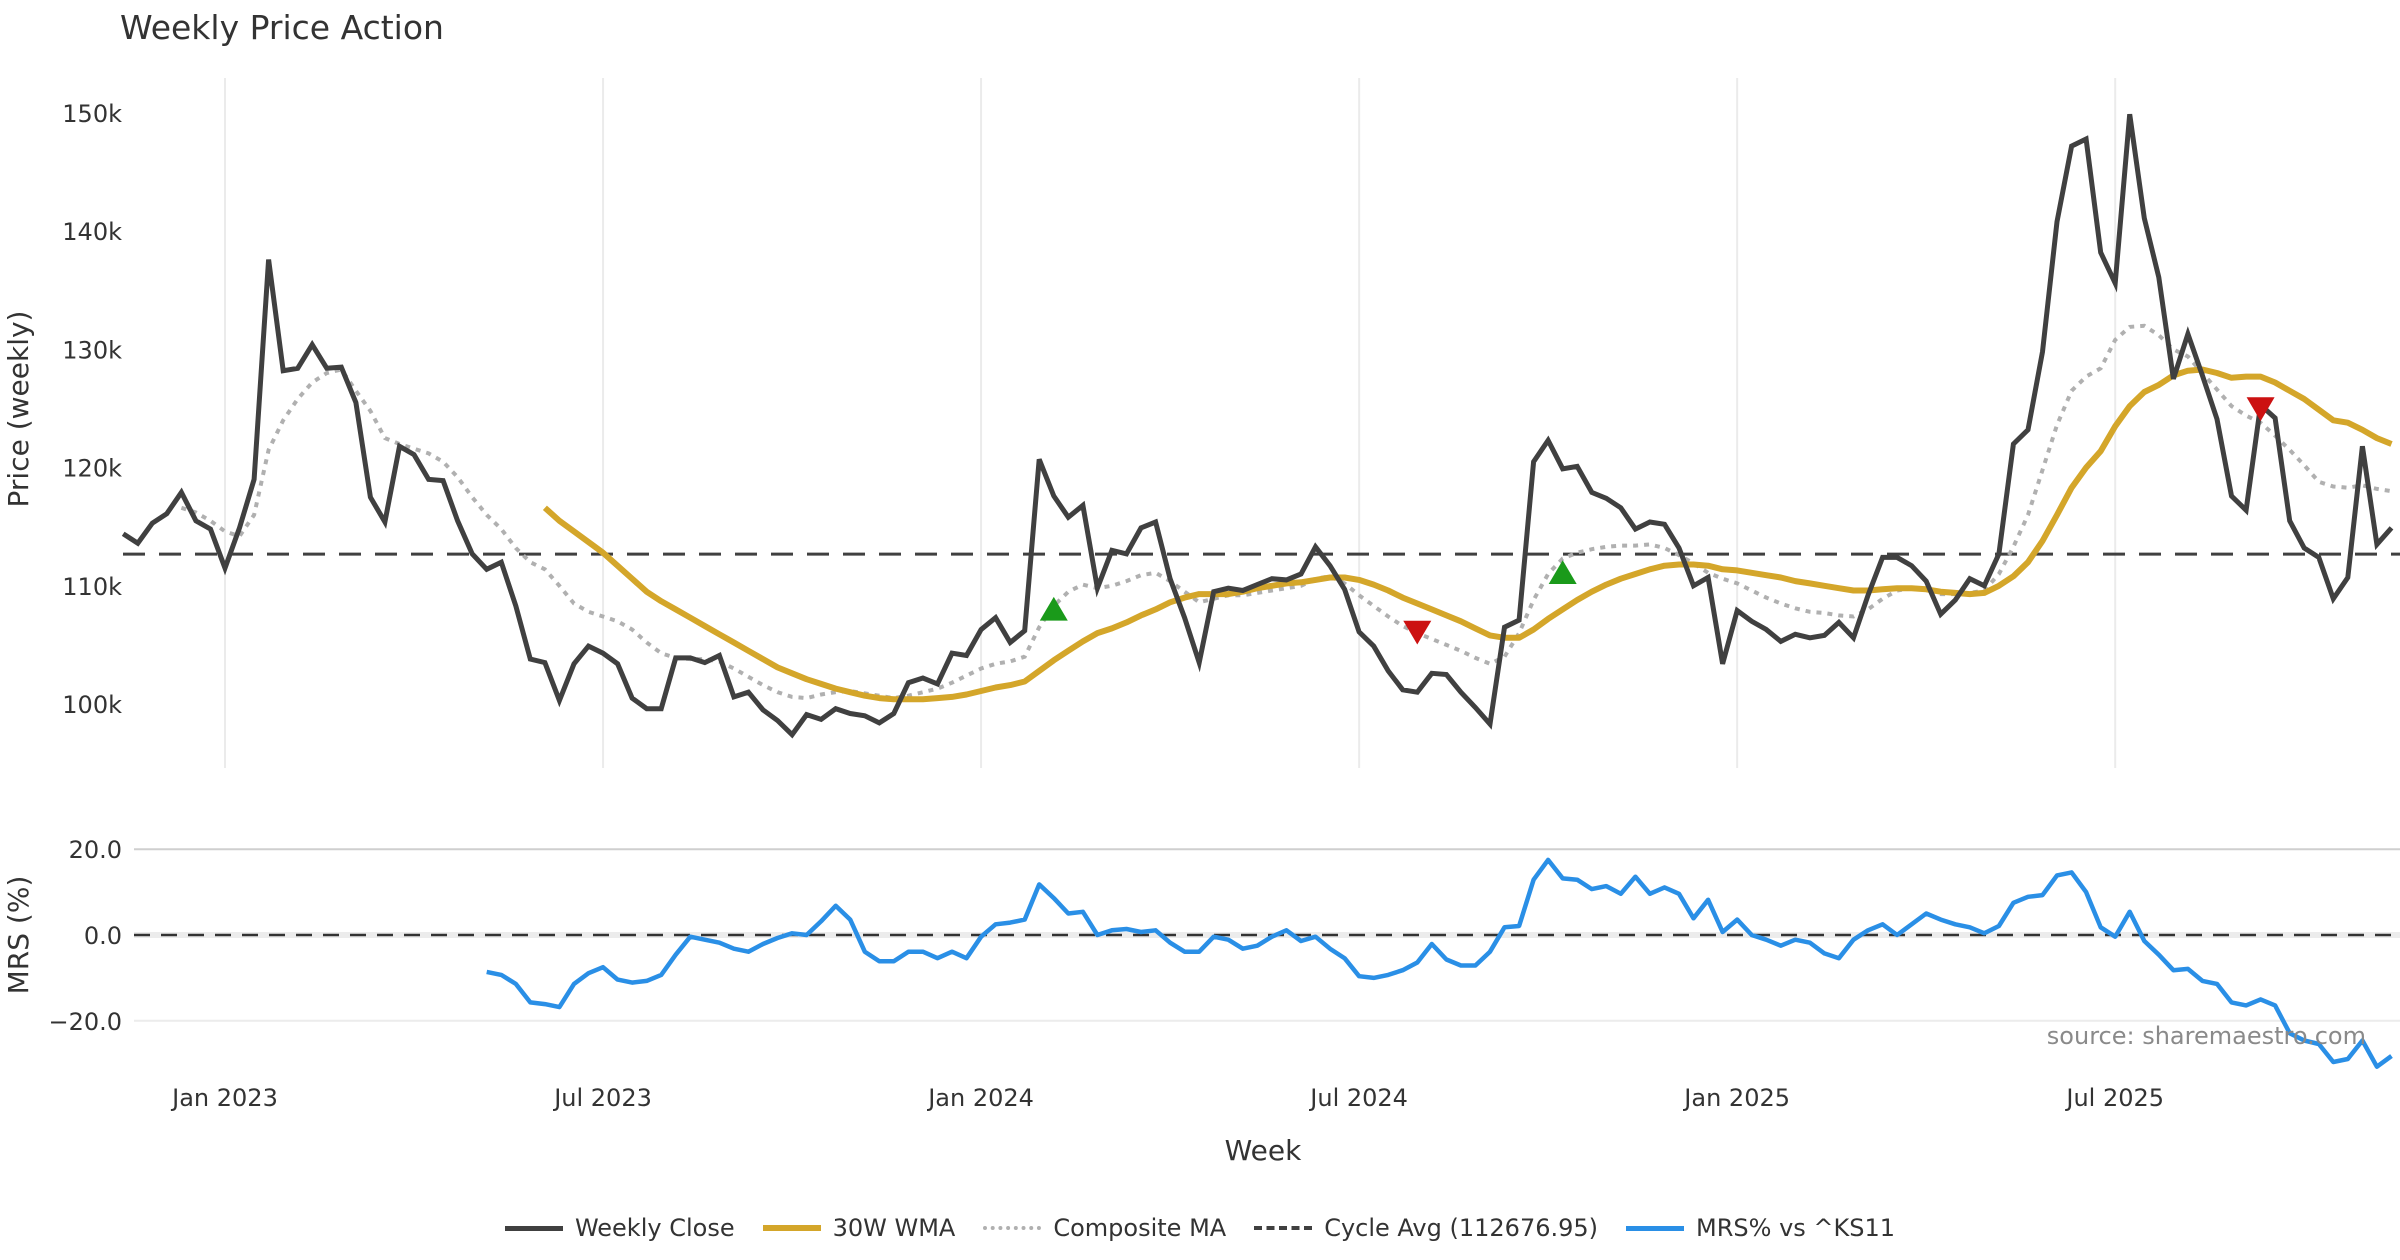 This screenshot has width=2400, height=1260. What do you see at coordinates (1140, 1228) in the screenshot?
I see `legend-label: Composite MA` at bounding box center [1140, 1228].